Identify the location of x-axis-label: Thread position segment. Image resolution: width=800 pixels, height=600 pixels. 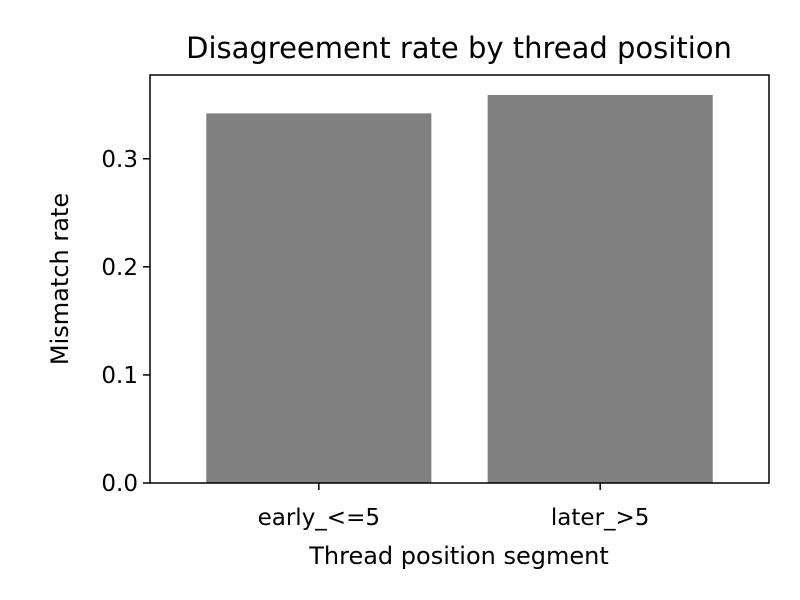
(458, 556).